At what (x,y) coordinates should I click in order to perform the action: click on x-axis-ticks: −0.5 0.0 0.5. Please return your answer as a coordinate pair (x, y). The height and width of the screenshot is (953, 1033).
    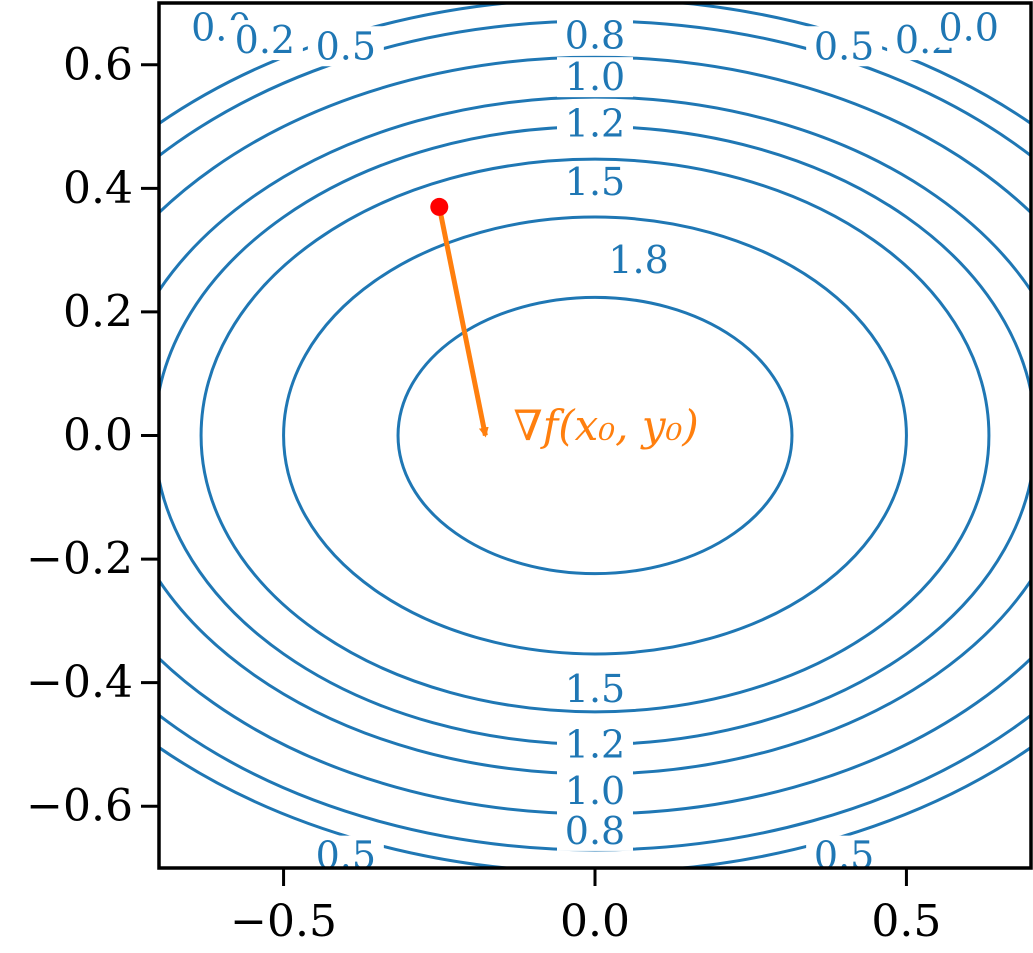
    Looking at the image, I should click on (585, 907).